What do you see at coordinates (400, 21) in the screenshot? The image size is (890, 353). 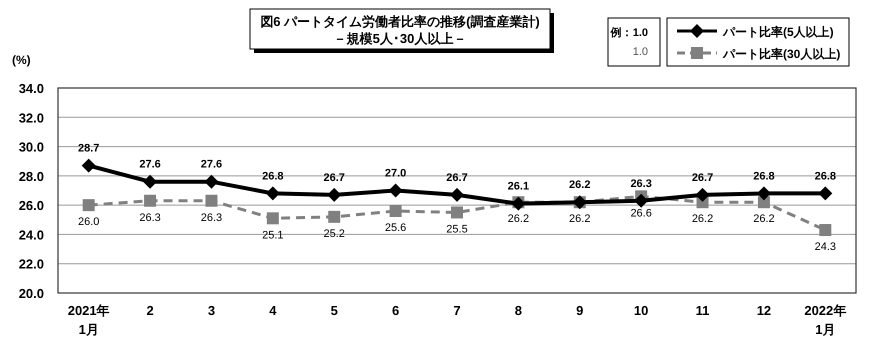 I see `chart-title: 図6 パートタイム労働者比率の推移(調査産業計)` at bounding box center [400, 21].